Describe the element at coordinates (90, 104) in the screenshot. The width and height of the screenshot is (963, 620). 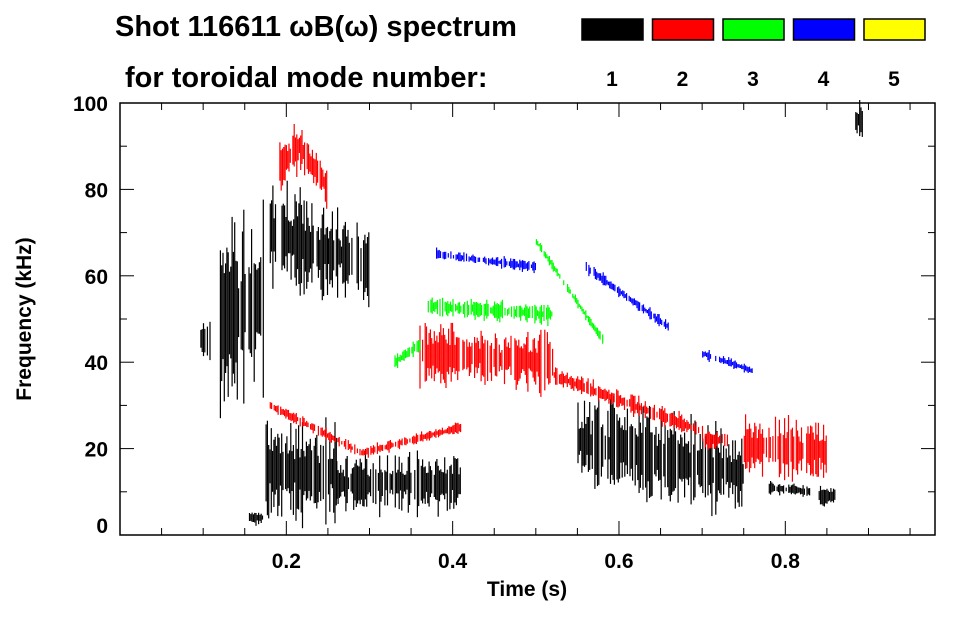
I see `y-tick-label: 100` at that location.